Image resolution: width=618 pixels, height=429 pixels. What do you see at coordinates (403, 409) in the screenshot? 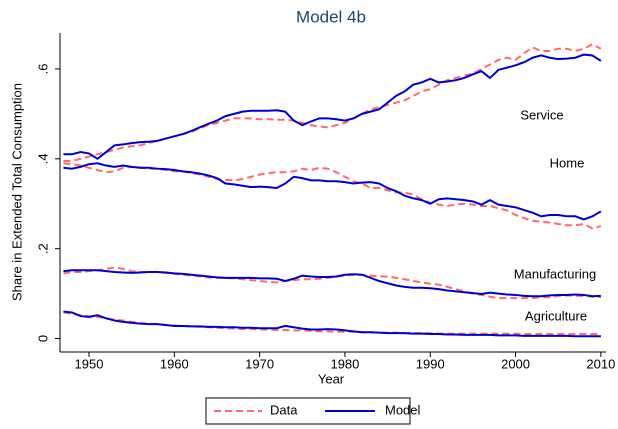
I see `legend-label: Model` at bounding box center [403, 409].